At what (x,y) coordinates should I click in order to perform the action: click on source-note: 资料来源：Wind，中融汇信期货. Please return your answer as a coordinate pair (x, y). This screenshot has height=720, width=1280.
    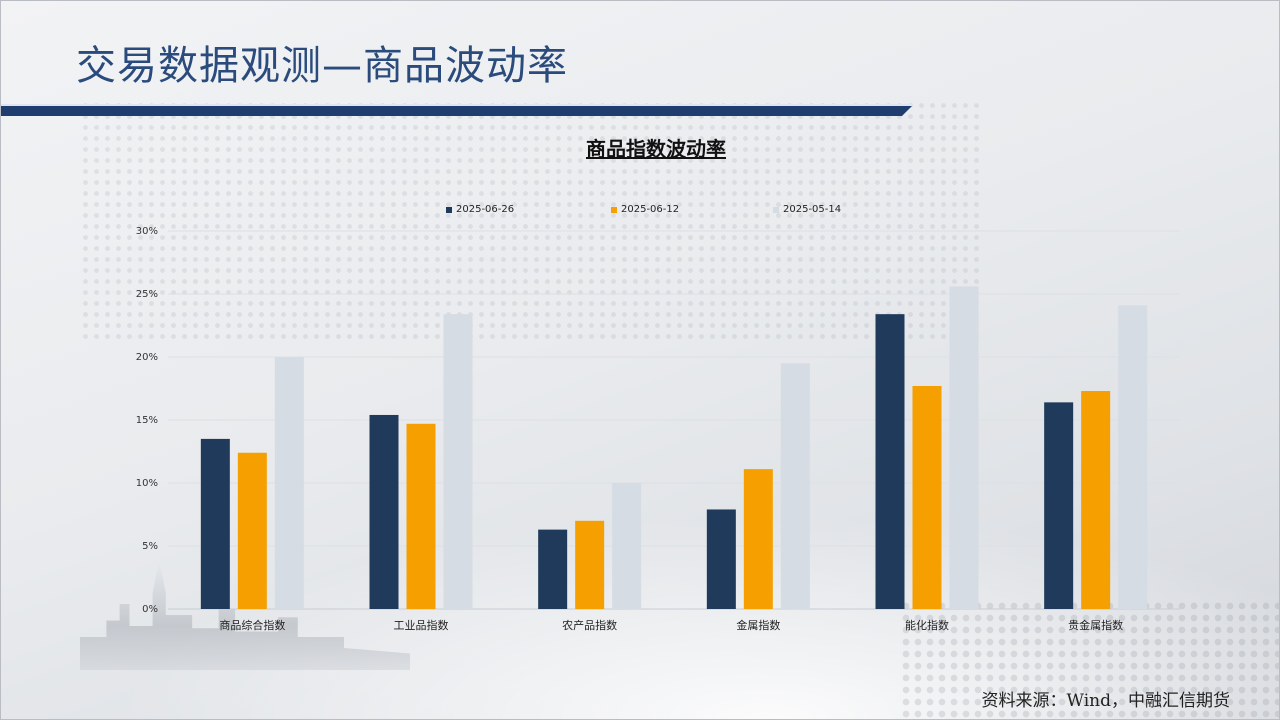
    Looking at the image, I should click on (1105, 701).